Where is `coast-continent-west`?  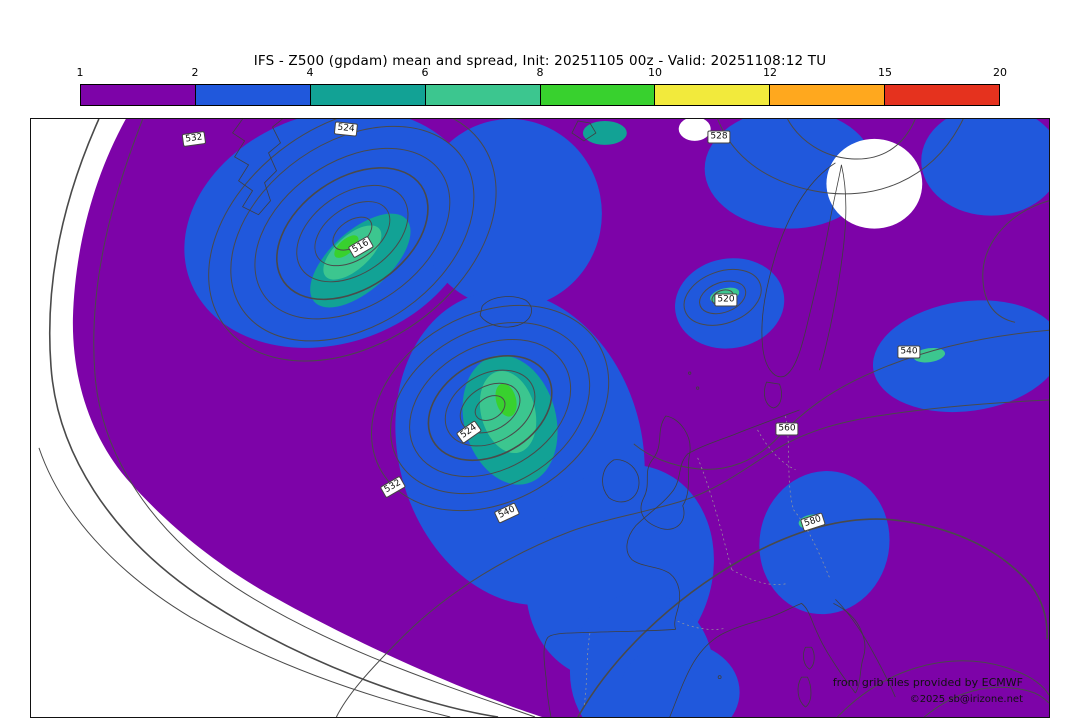
coast-continent-west is located at coordinates (713, 519).